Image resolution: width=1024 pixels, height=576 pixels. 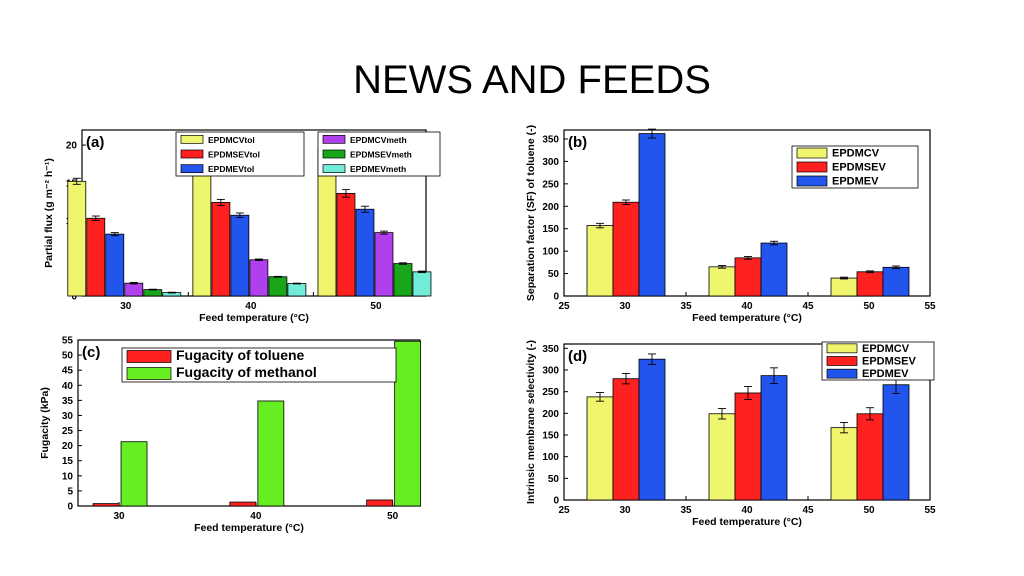 I want to click on y-tick-label: 55, so click(x=68, y=341).